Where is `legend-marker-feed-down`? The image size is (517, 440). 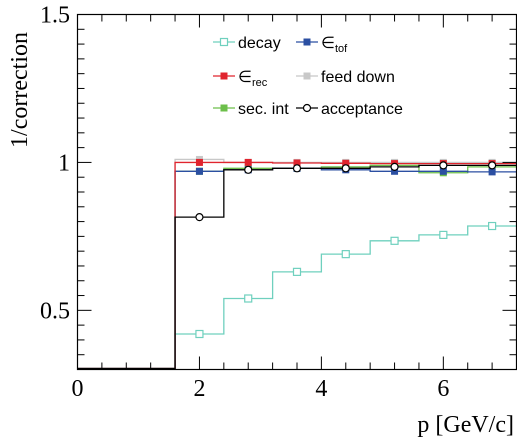 legend-marker-feed-down is located at coordinates (307, 76).